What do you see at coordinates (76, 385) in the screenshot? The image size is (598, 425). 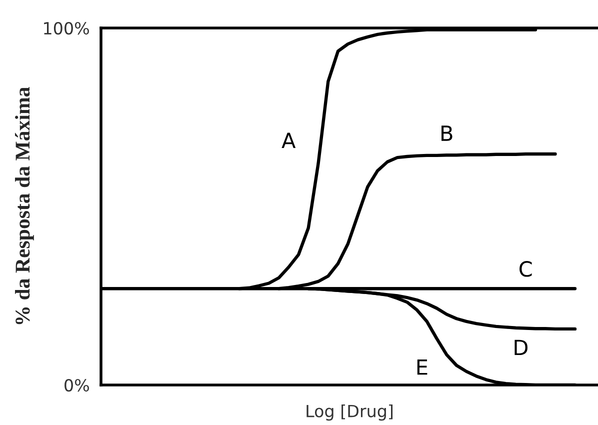 I see `y-tick-label: 0%` at bounding box center [76, 385].